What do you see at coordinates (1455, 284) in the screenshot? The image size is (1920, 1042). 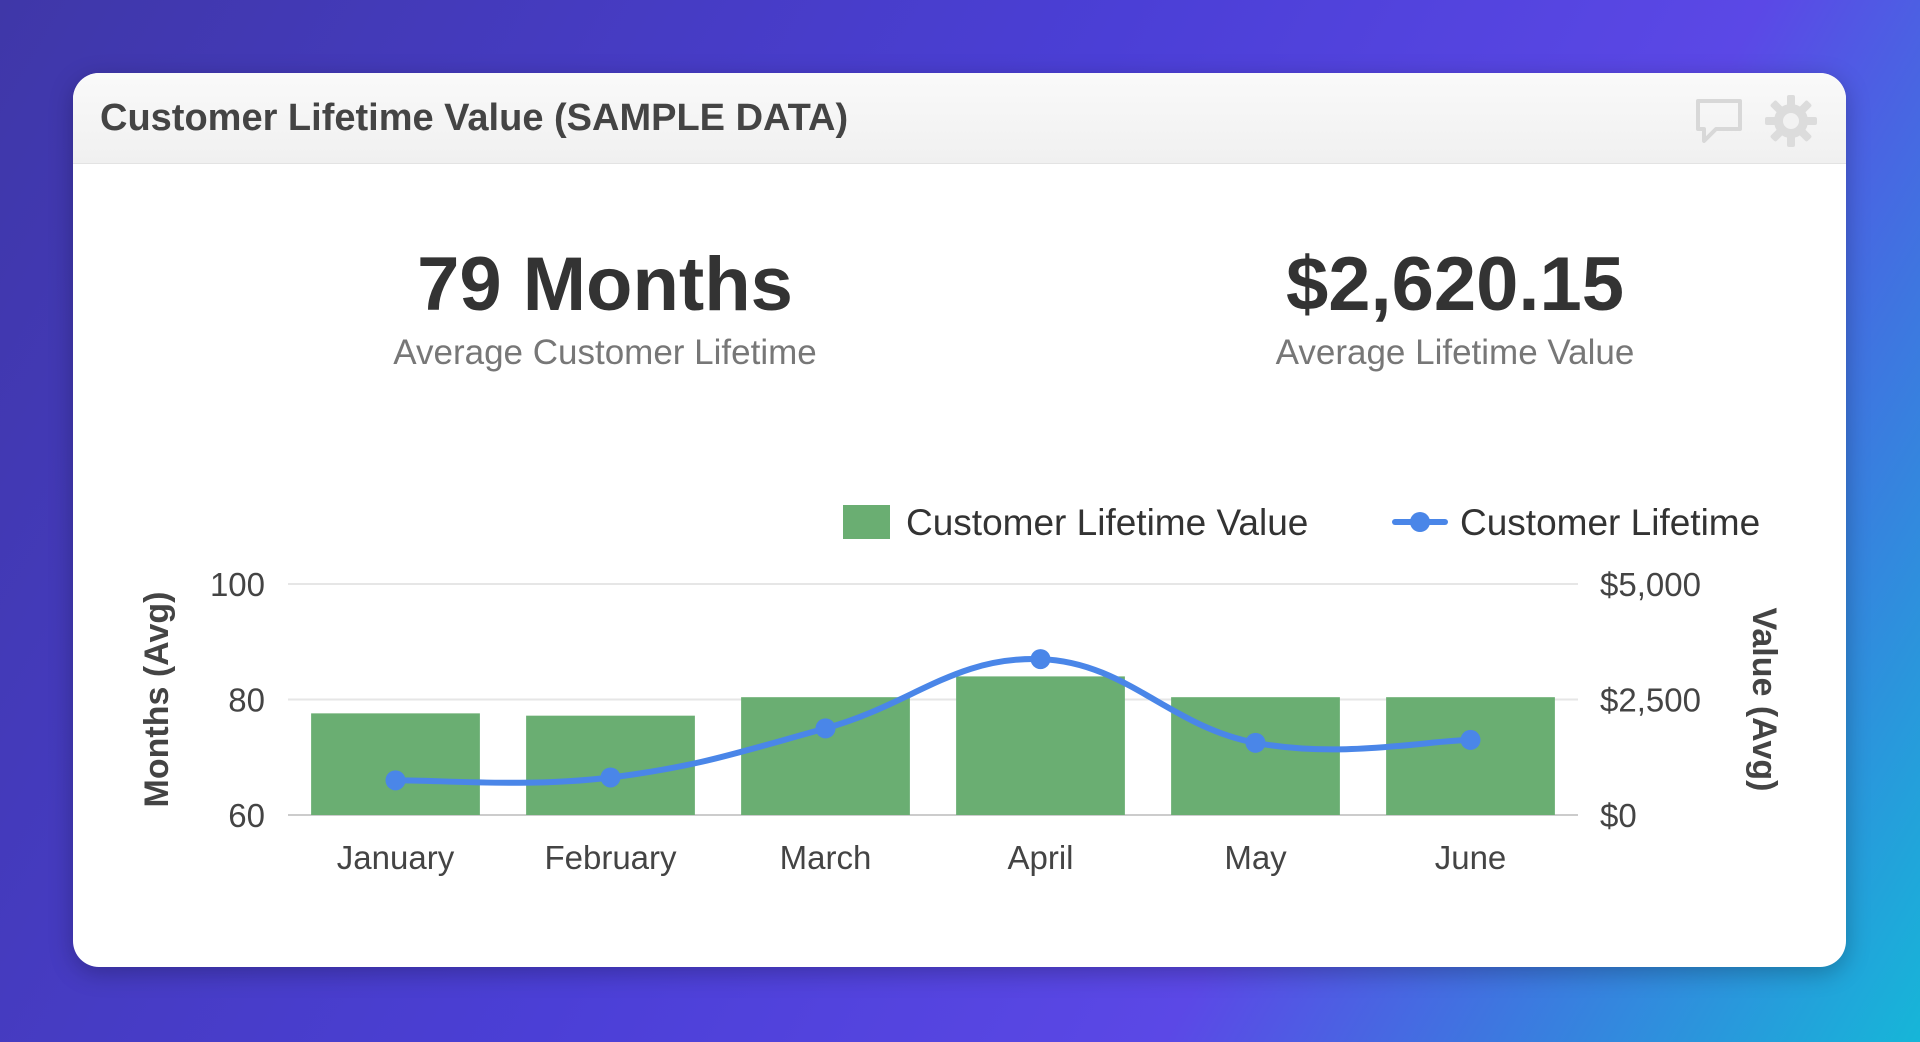 I see `kpi-value: $2,620.15` at bounding box center [1455, 284].